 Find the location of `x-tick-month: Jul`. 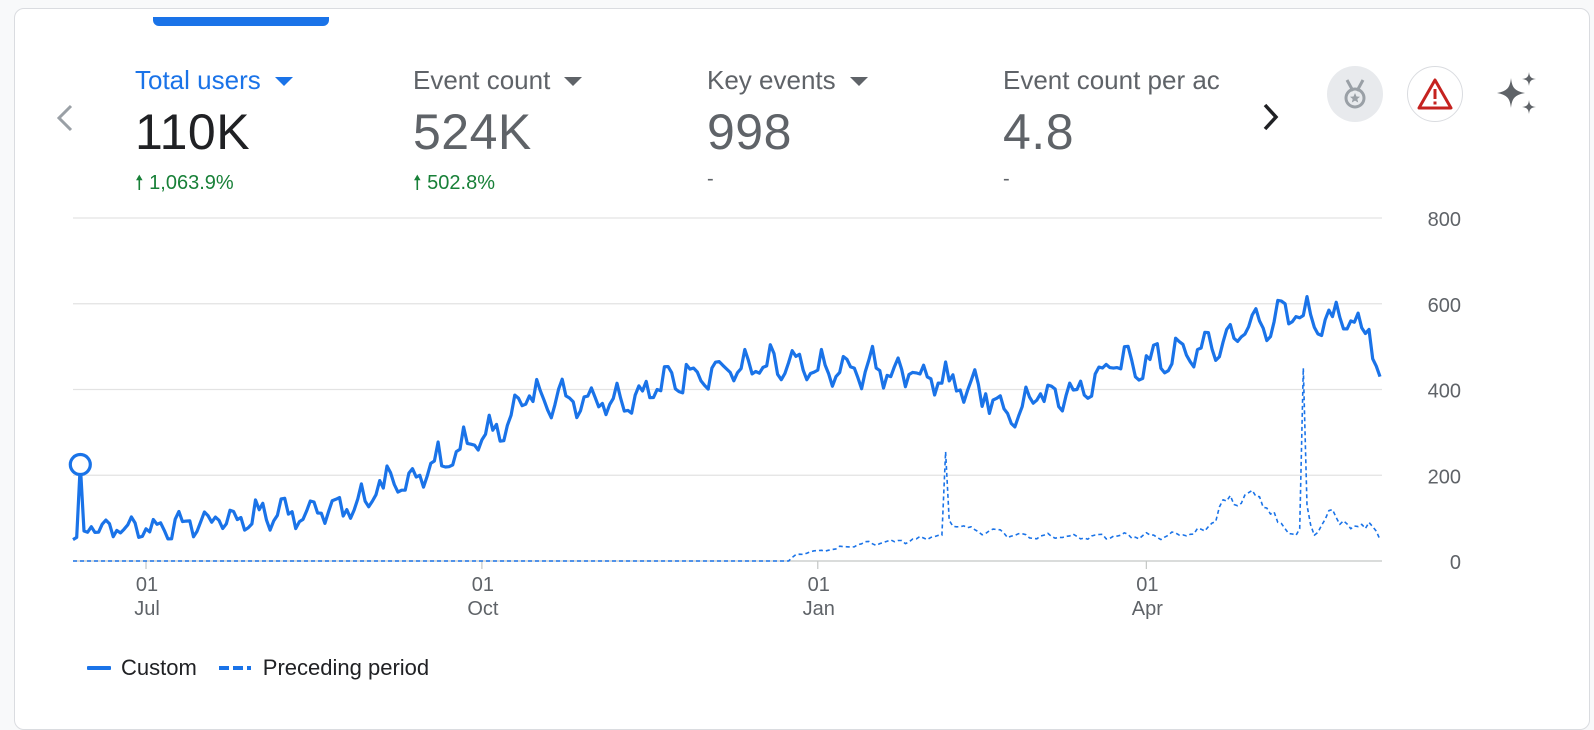

x-tick-month: Jul is located at coordinates (147, 609).